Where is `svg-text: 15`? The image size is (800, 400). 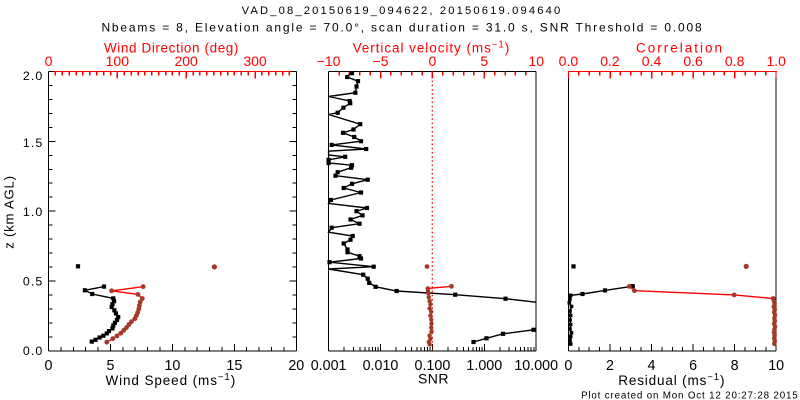
svg-text: 15 is located at coordinates (234, 366).